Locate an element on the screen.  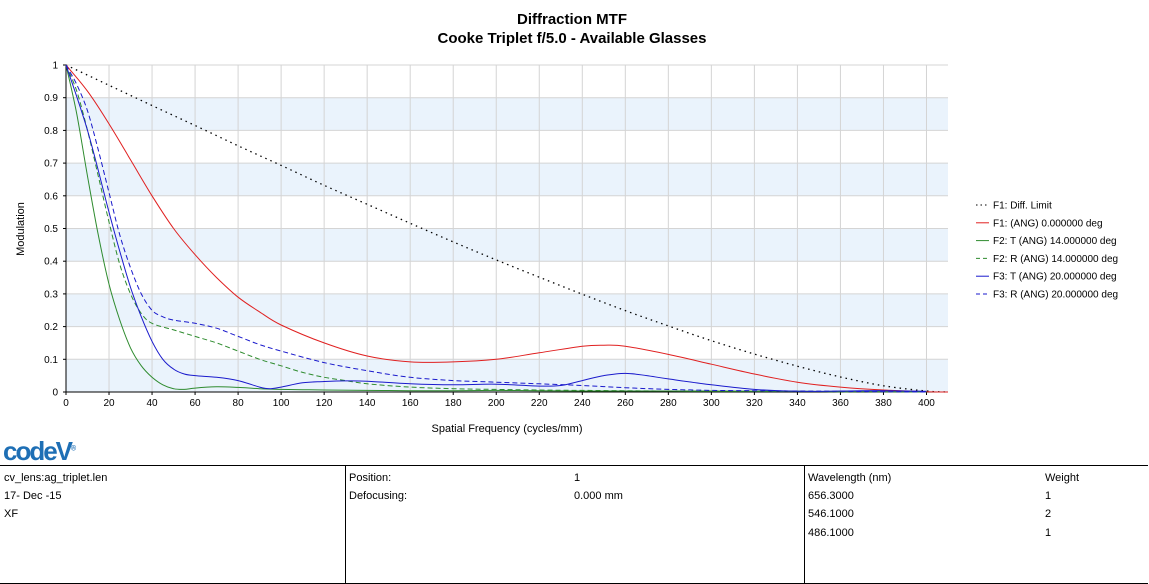
legend-label: F1: (ANG) 0.000000 deg is located at coordinates (1048, 223).